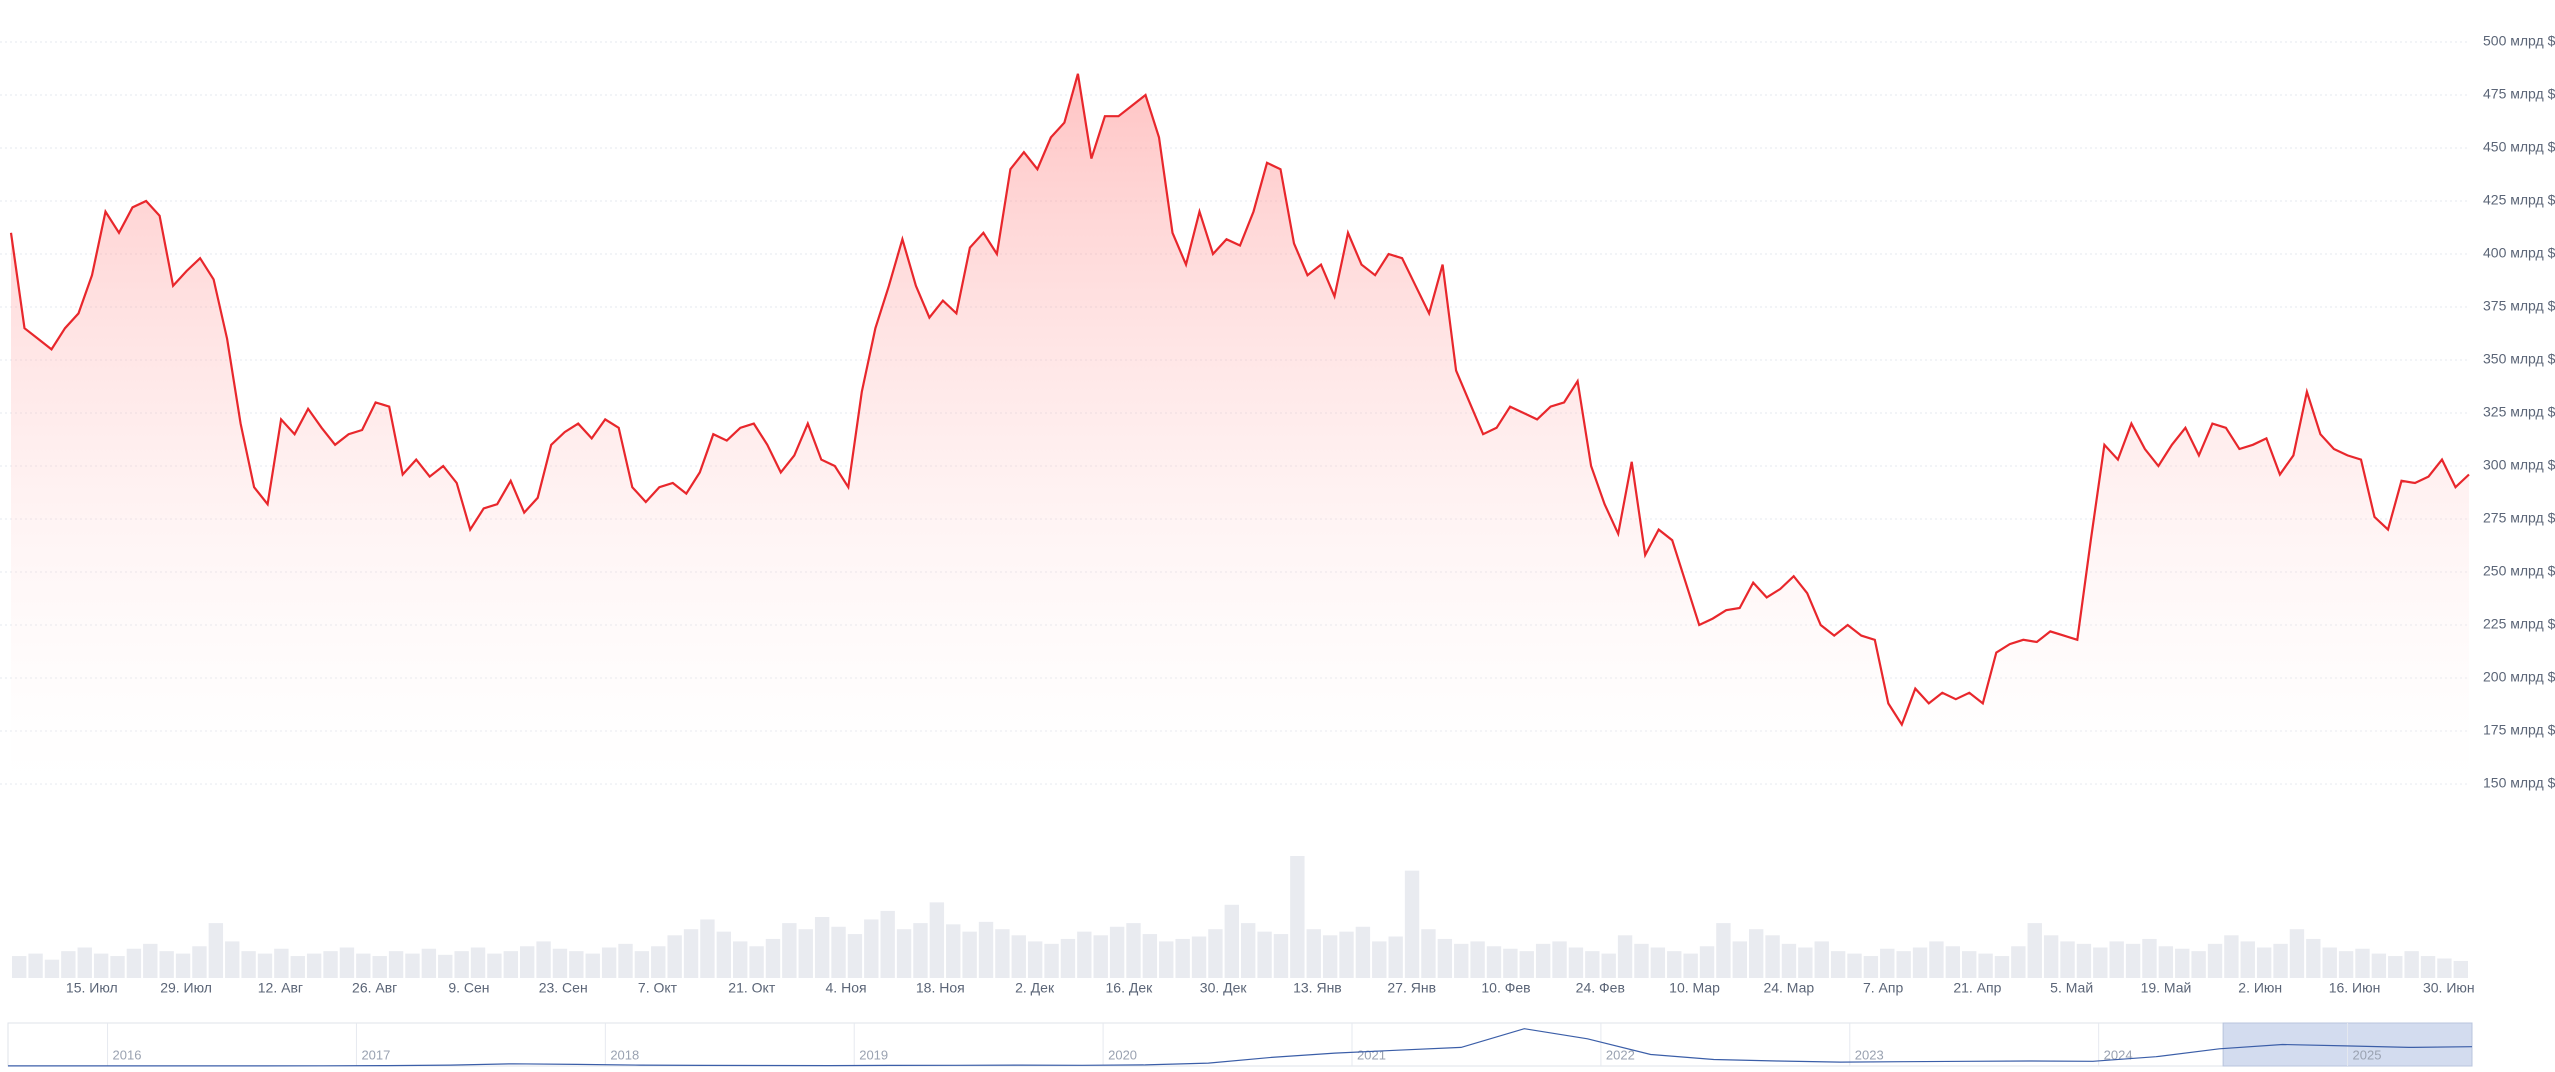  Describe the element at coordinates (1600, 988) in the screenshot. I see `x-tick-label: 24. Фев` at that location.